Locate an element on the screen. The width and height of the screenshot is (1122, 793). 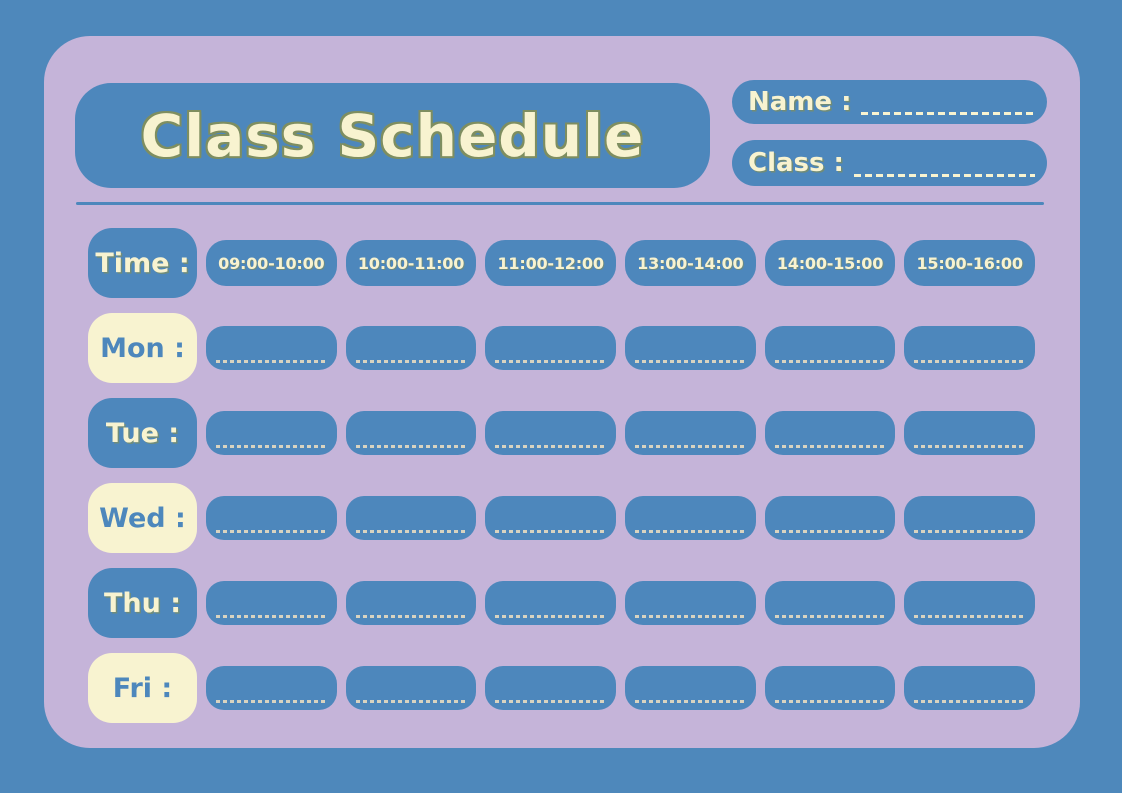
day-label-tue: Tue : is located at coordinates (142, 433).